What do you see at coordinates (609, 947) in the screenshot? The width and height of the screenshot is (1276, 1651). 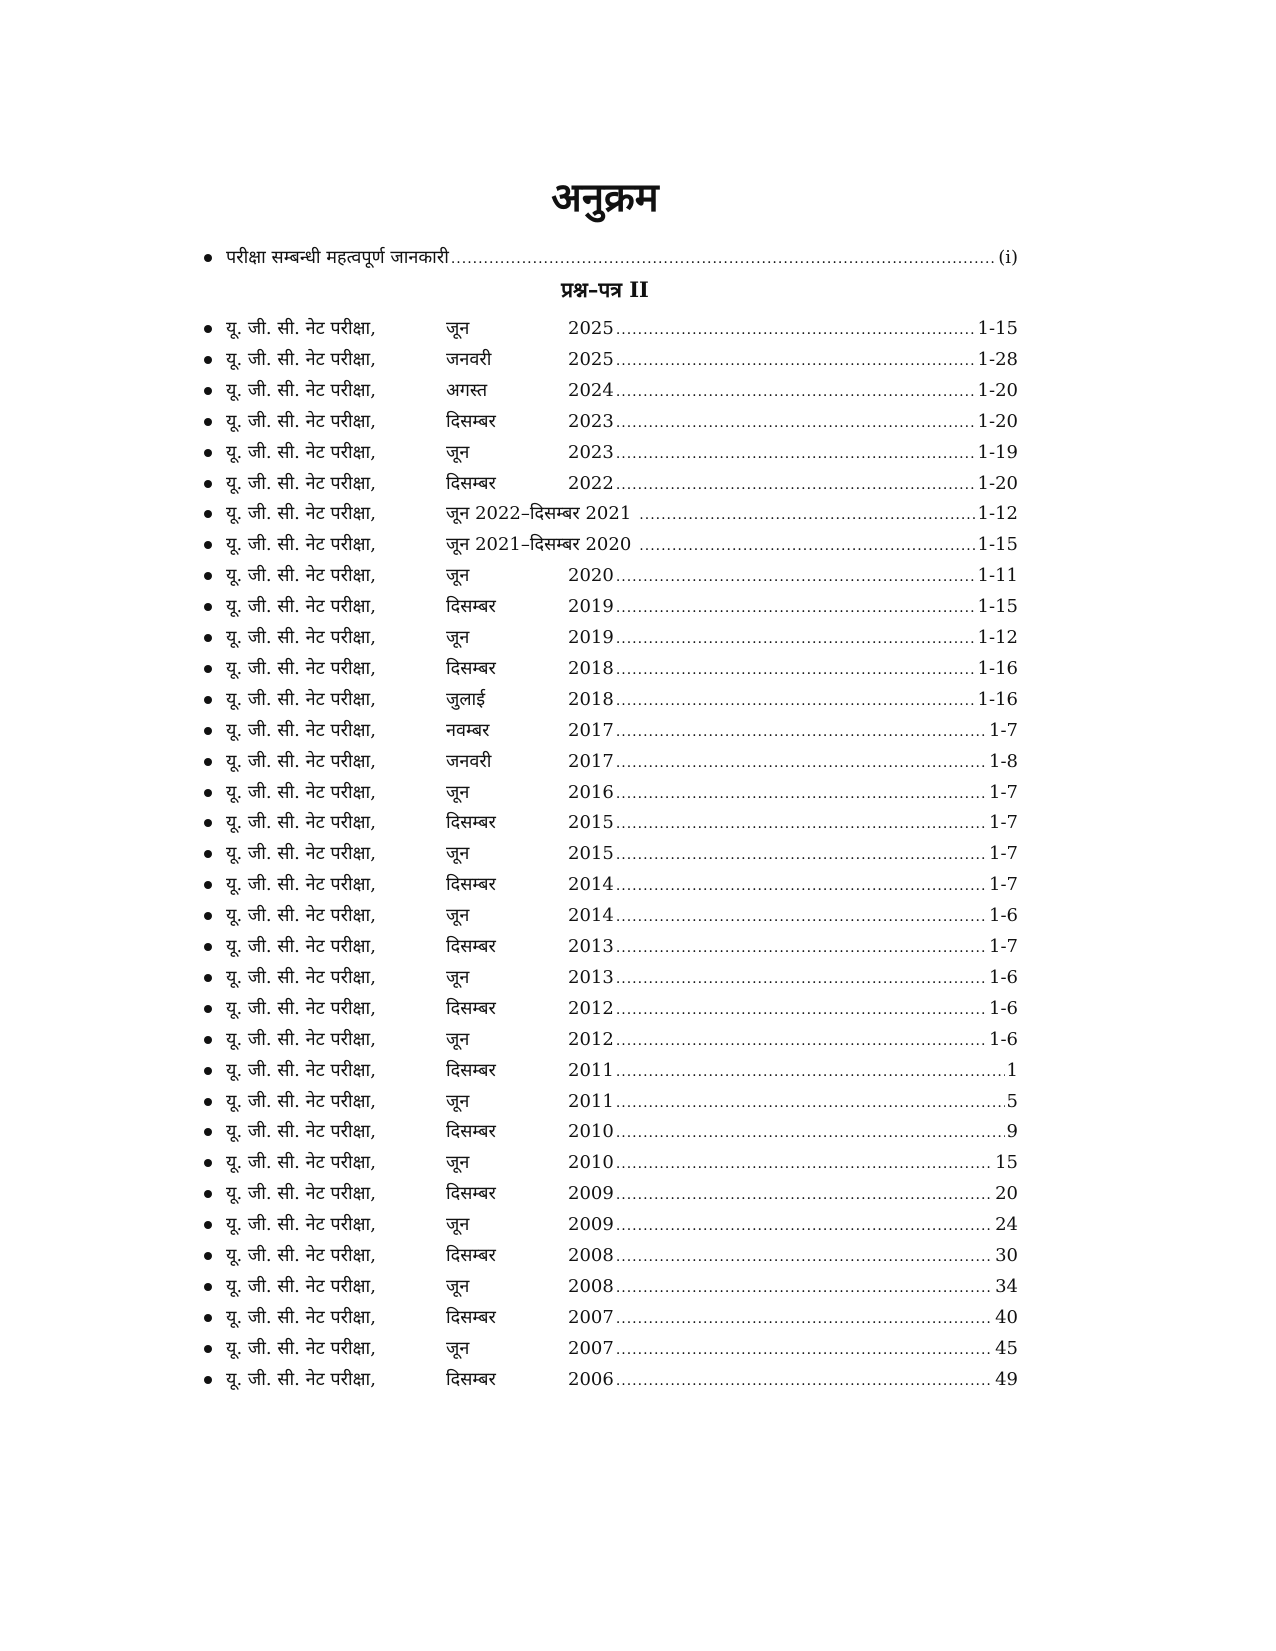 I see `toc-entry: यू. जी. सी. नेट परीक्षा, दिसम्बर 2013 1-7` at bounding box center [609, 947].